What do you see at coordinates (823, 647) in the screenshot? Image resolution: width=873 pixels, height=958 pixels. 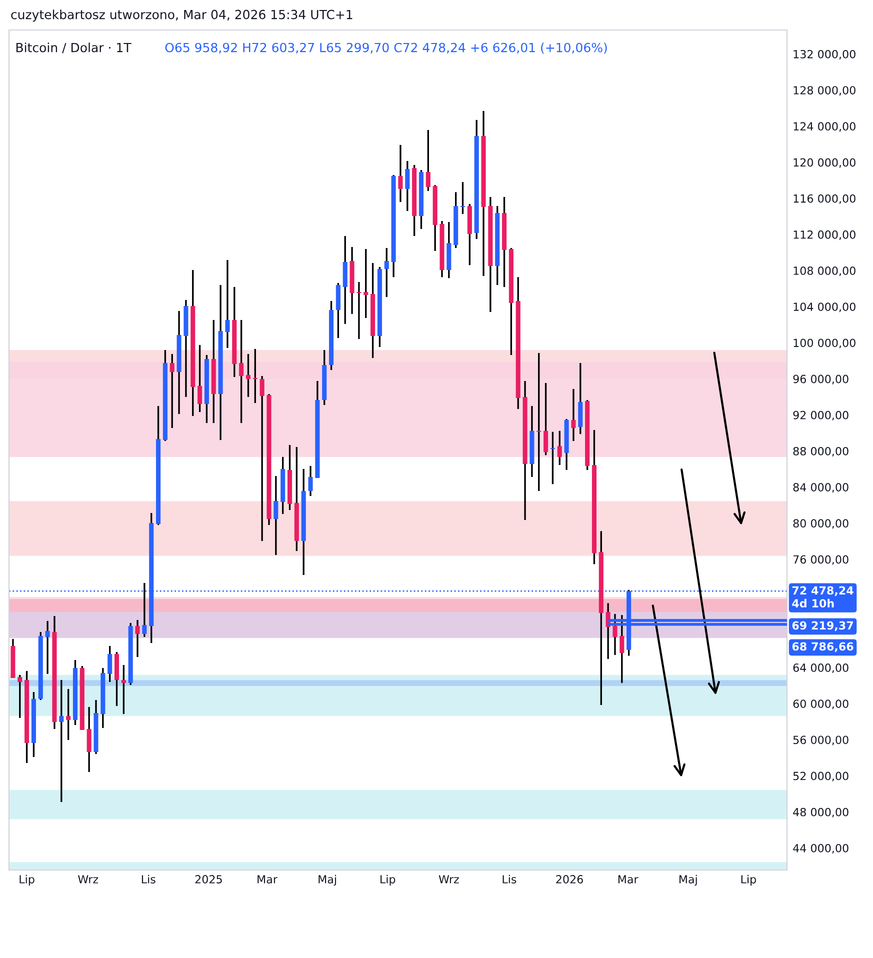 I see `ref-line-label: 68 786,66` at bounding box center [823, 647].